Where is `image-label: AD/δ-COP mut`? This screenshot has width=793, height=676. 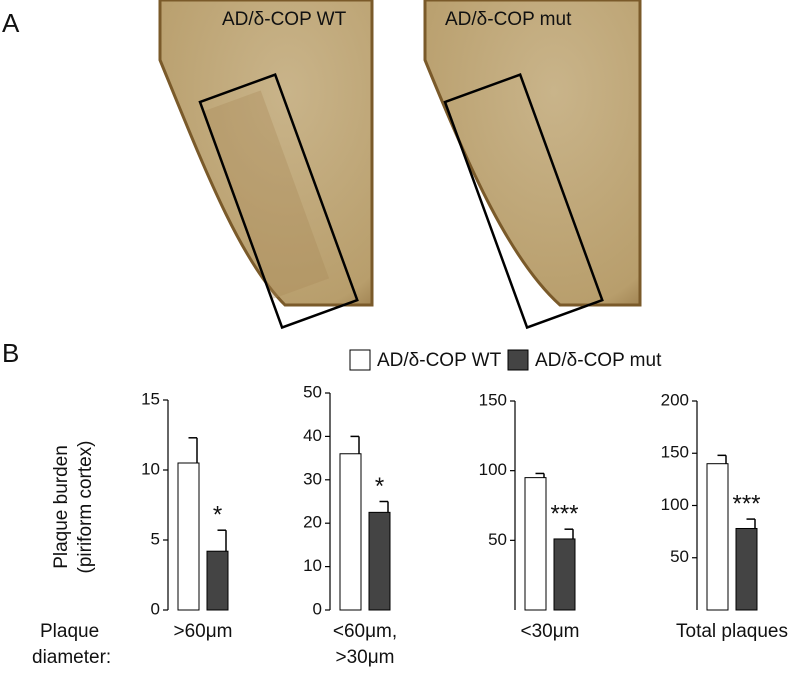
image-label: AD/δ-COP mut is located at coordinates (508, 19).